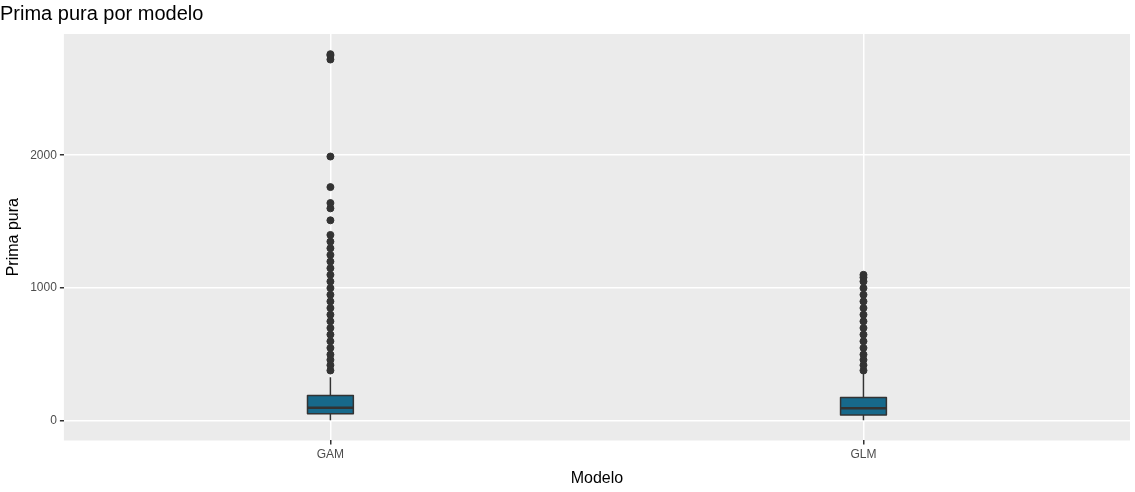 This screenshot has height=492, width=1135. What do you see at coordinates (330, 453) in the screenshot?
I see `x-tick-label: GAM` at bounding box center [330, 453].